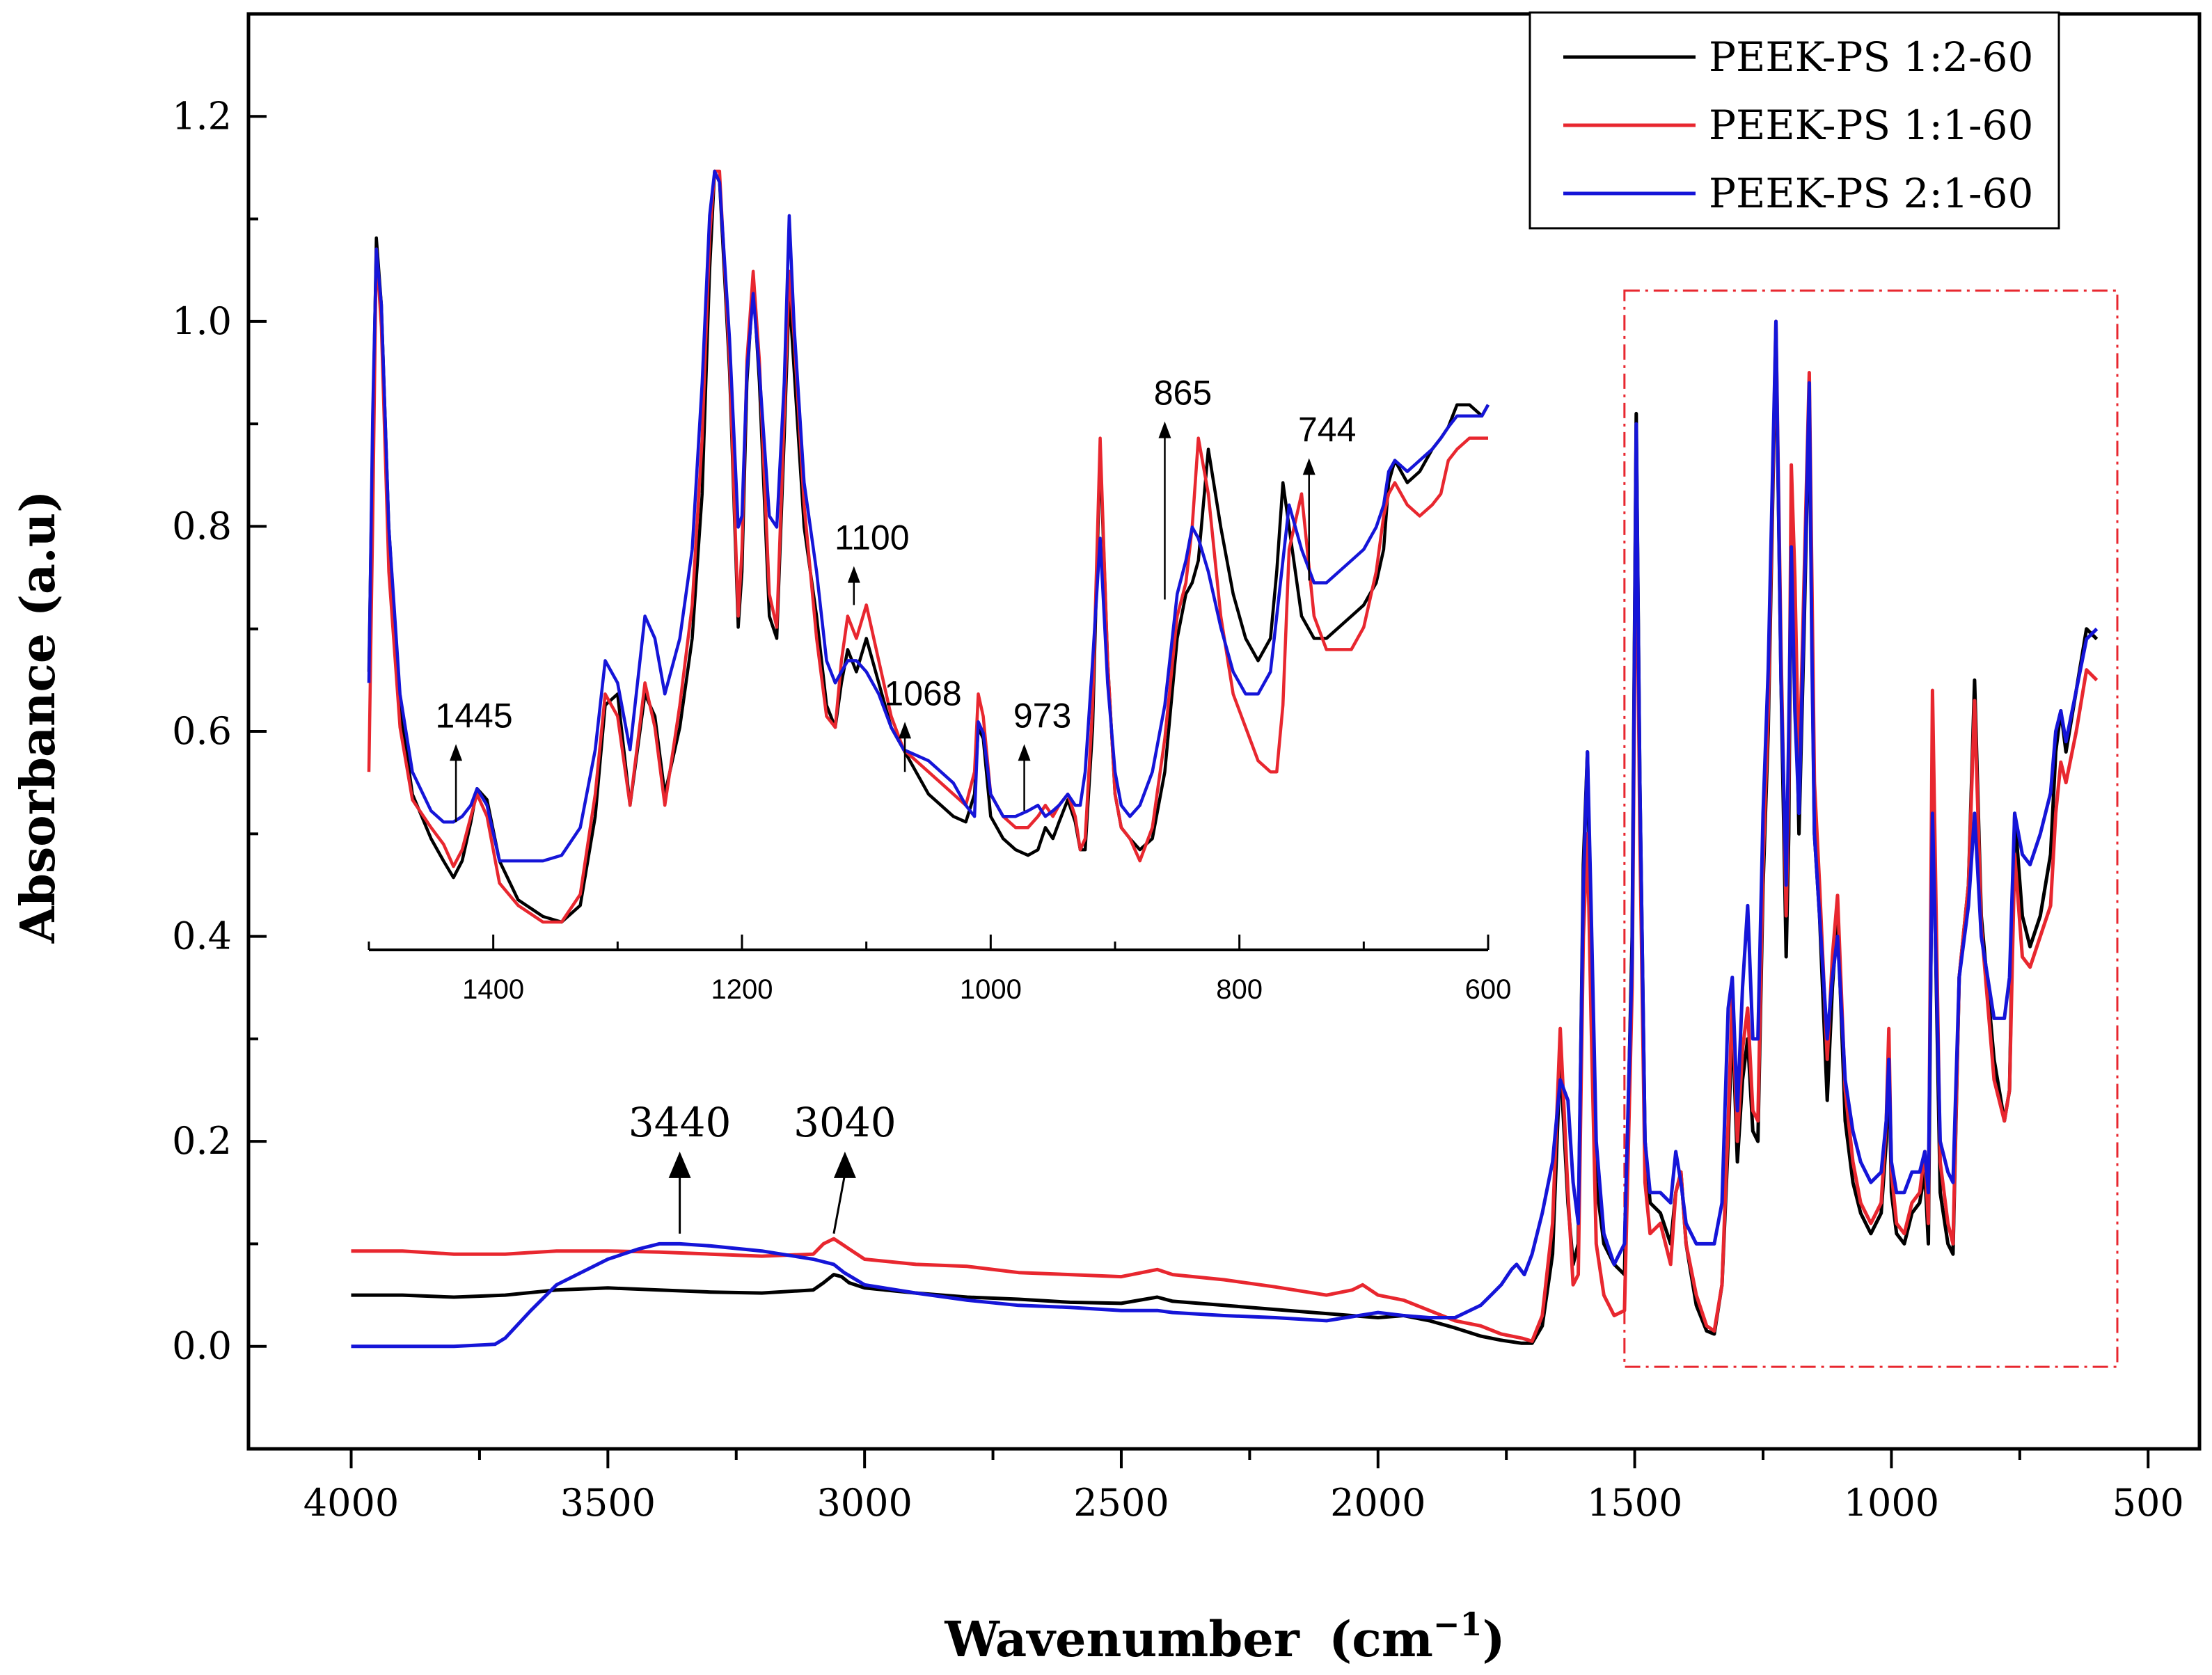  I want to click on x-tick-label: 1000, so click(1892, 1503).